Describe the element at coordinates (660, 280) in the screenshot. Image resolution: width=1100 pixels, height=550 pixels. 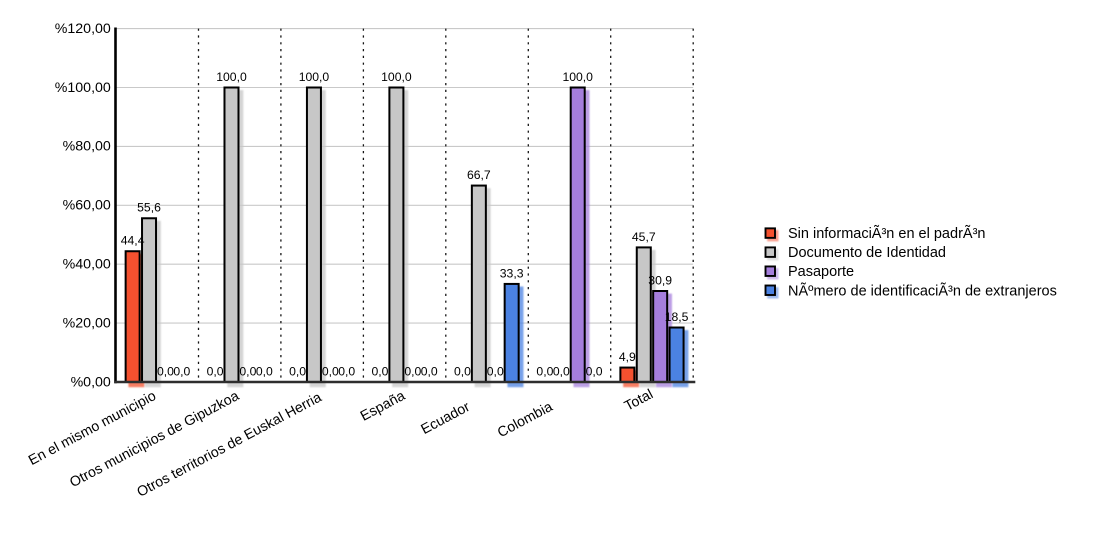
I see `svg-text: 30,9` at that location.